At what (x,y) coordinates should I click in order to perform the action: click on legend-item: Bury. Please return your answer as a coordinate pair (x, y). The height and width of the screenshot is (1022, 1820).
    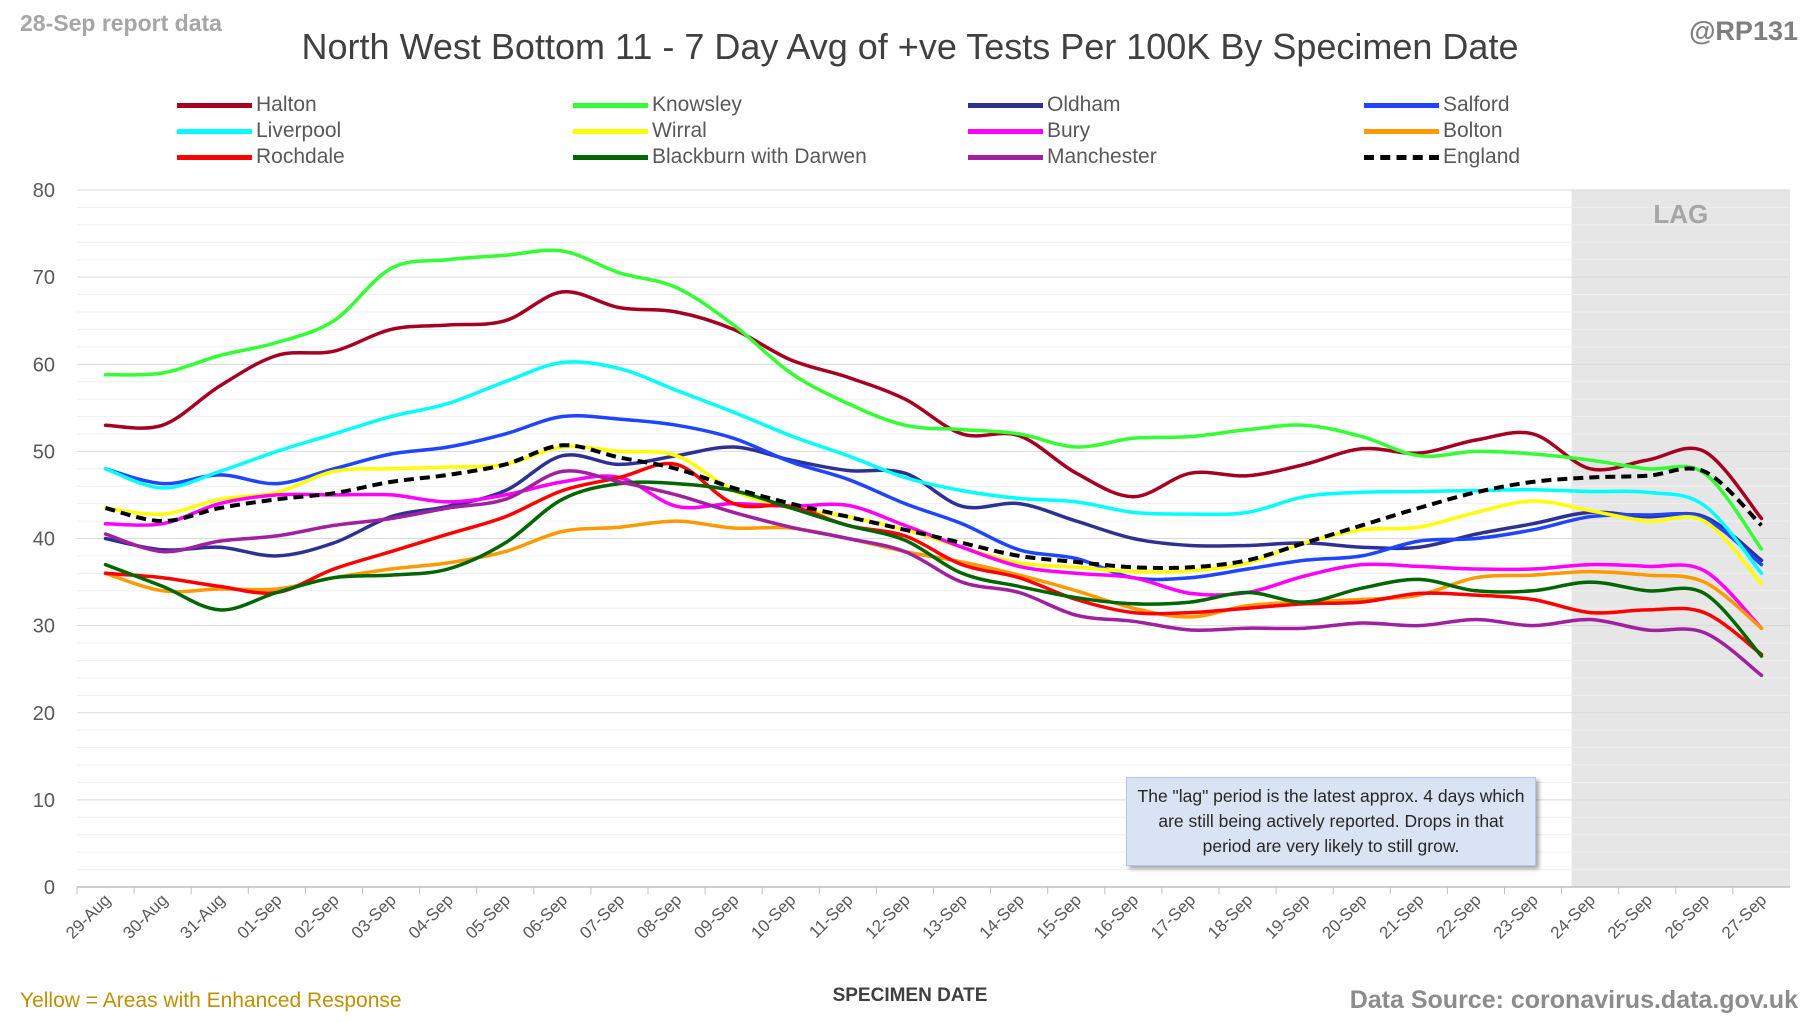
    Looking at the image, I should click on (1029, 131).